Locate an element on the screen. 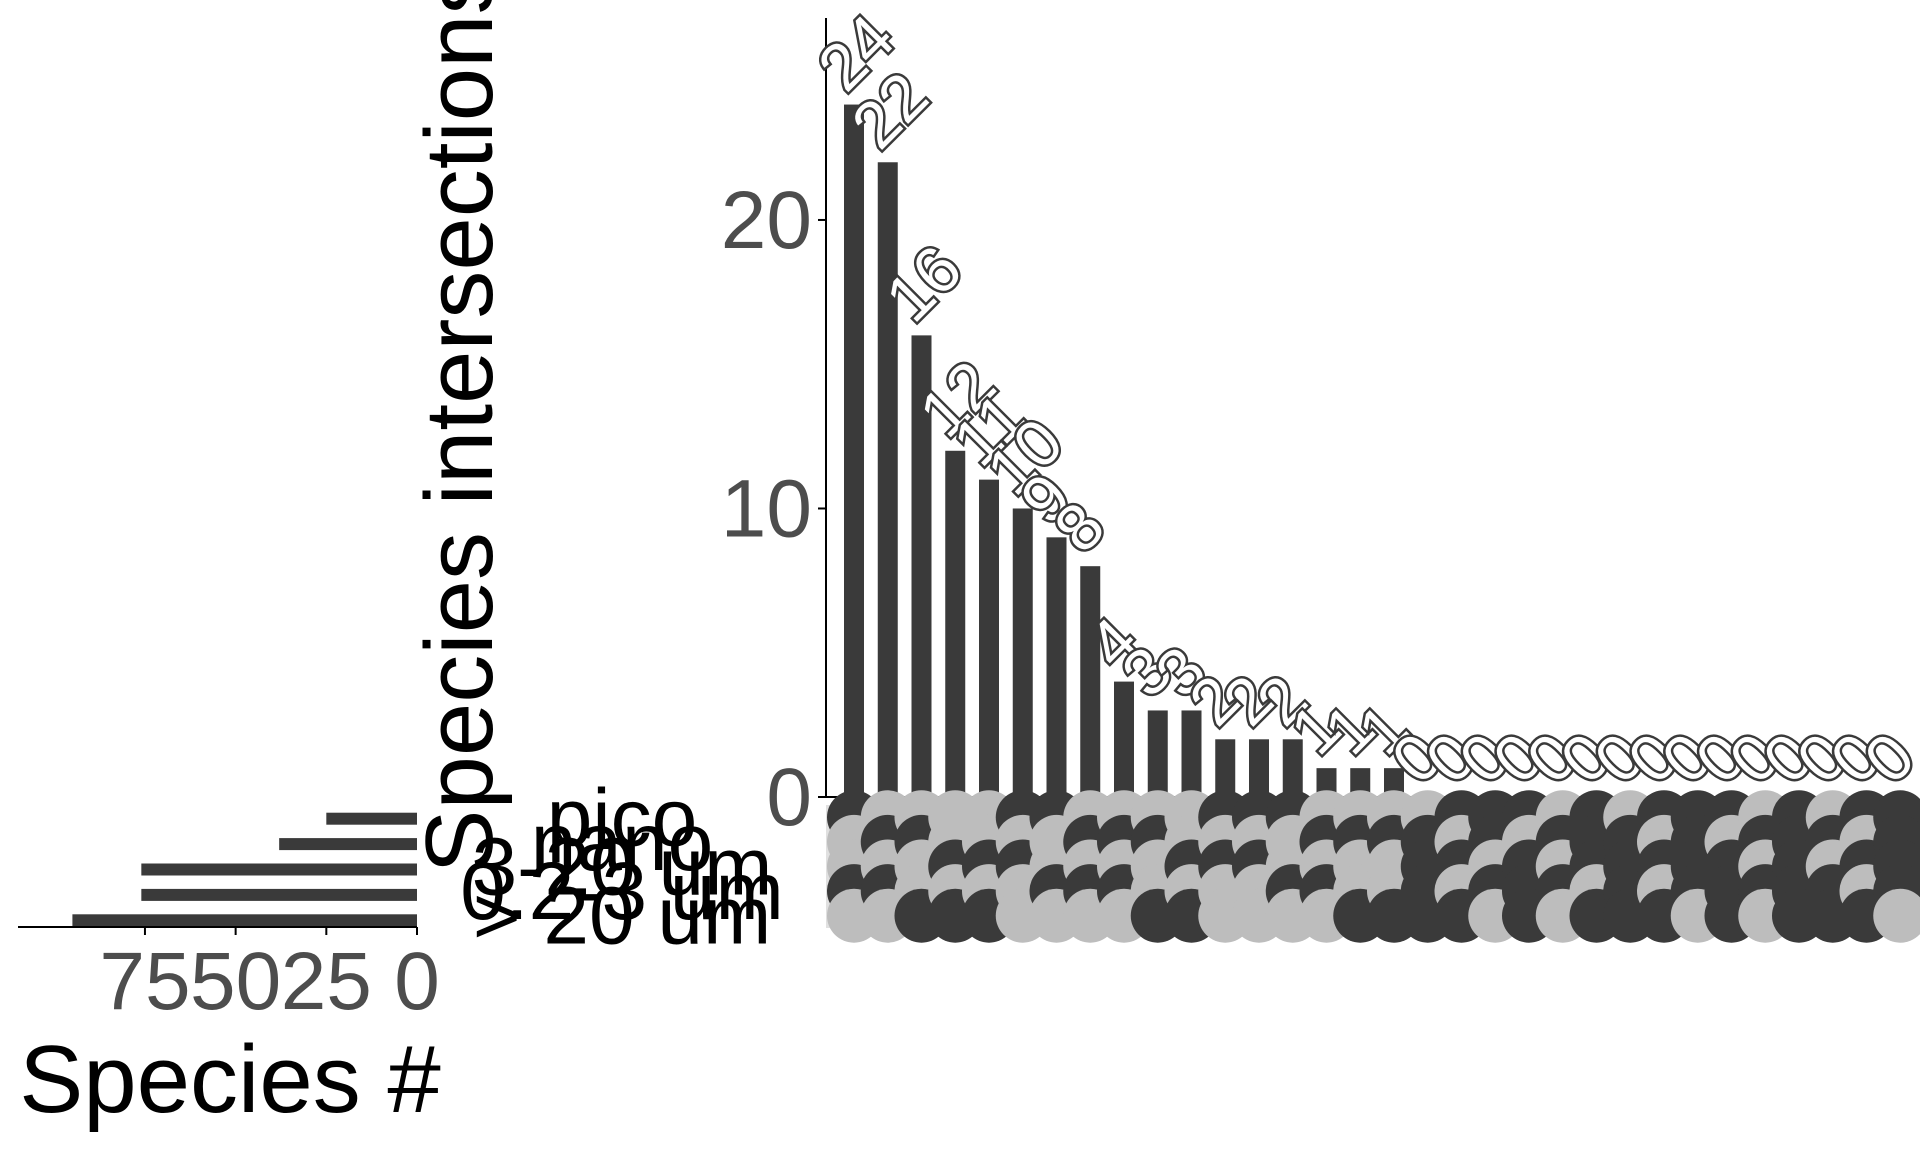  intersection-matrix is located at coordinates (1373, 866).